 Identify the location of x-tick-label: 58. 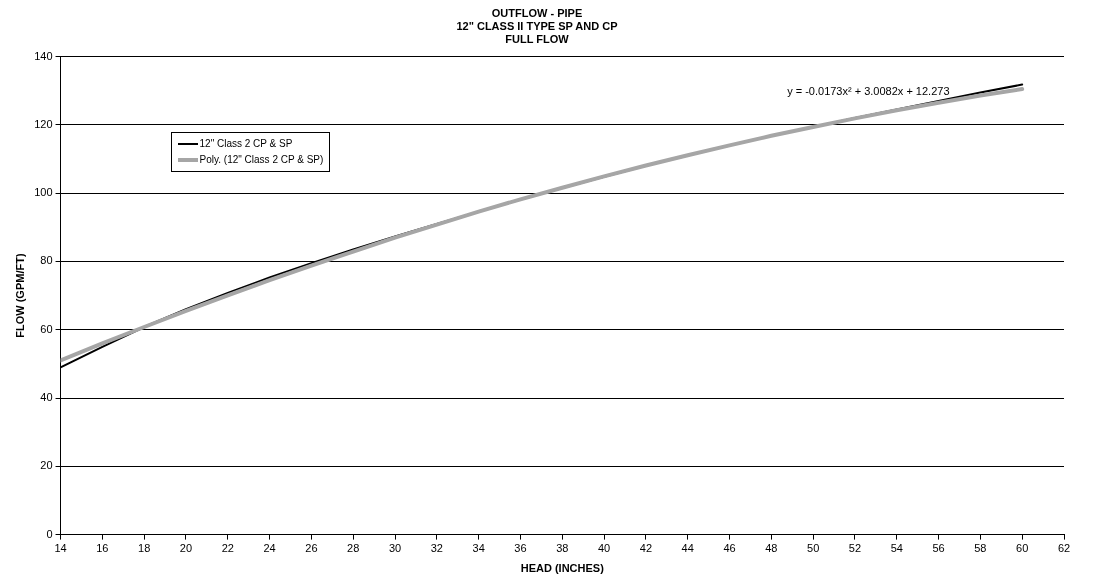
(980, 548).